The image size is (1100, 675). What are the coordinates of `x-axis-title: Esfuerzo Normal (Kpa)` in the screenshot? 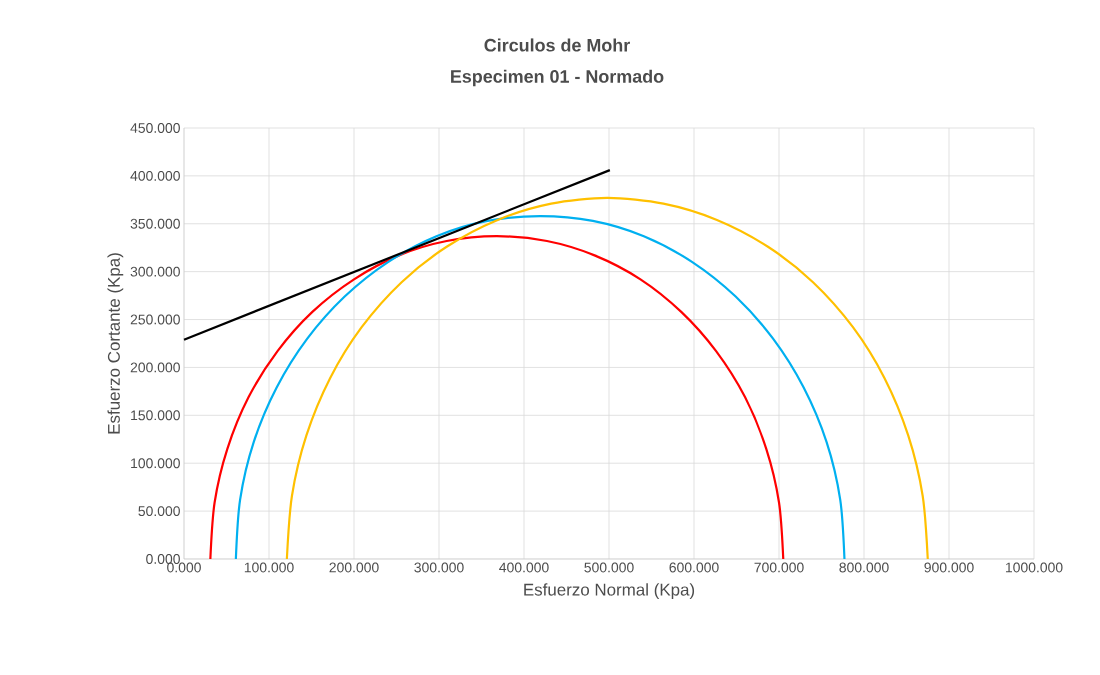 It's located at (609, 591).